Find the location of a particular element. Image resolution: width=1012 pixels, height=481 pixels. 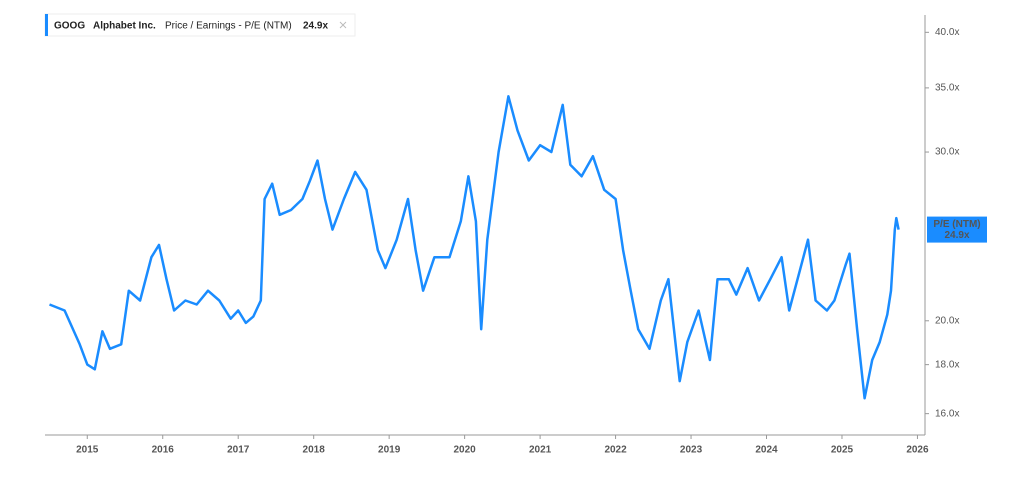

badge-name: P/E (NTM) is located at coordinates (956, 224).